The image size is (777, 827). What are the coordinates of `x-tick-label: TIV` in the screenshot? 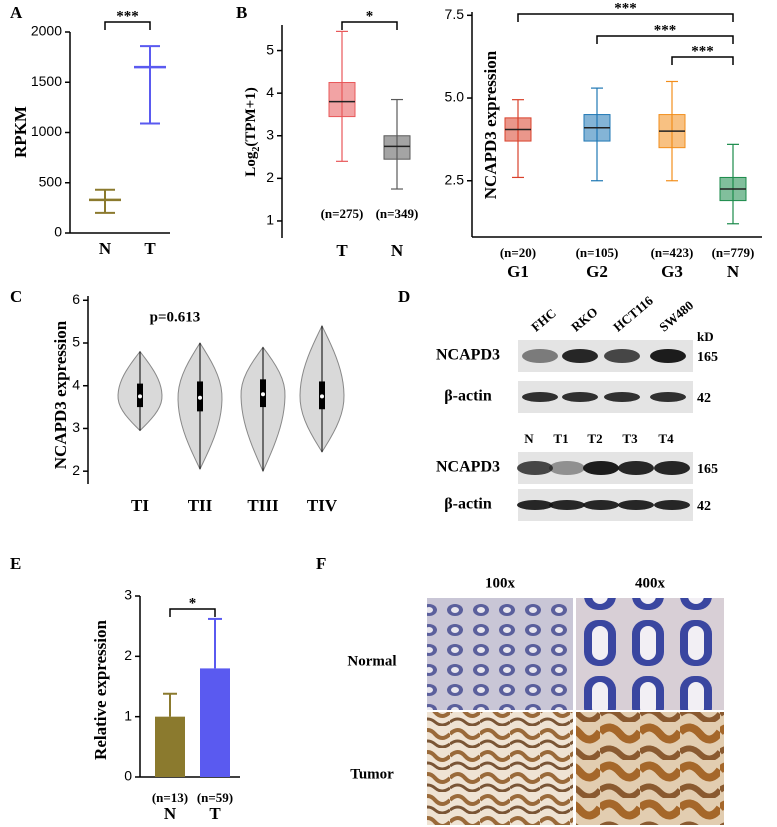 It's located at (322, 505).